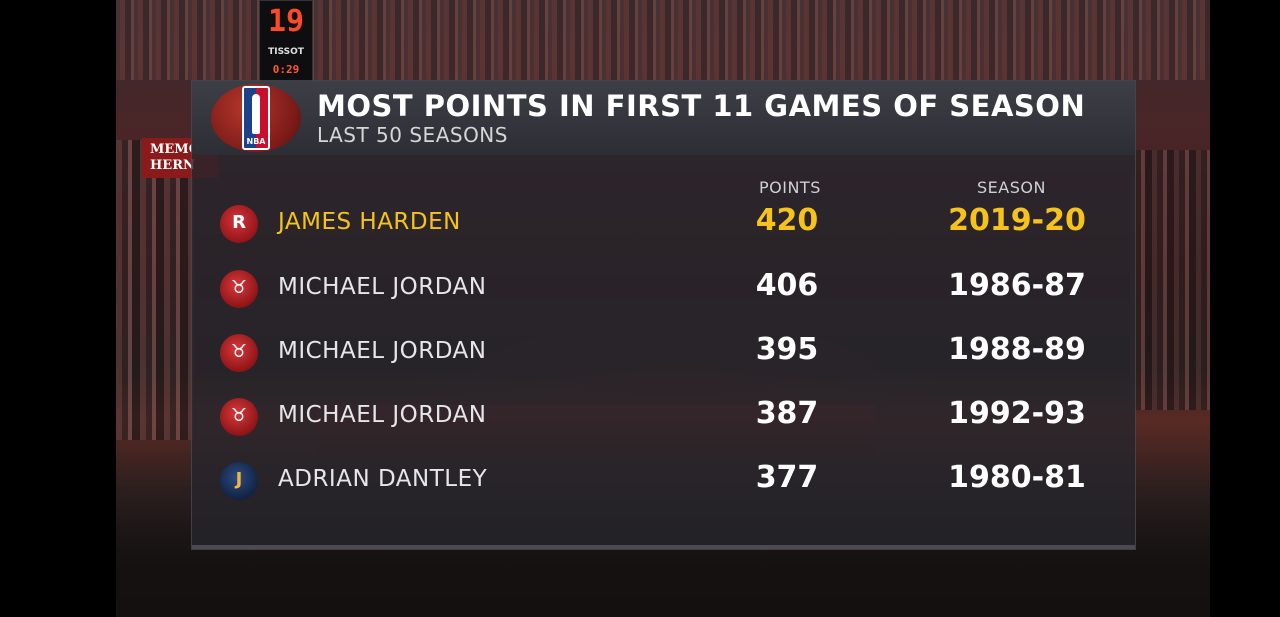 The width and height of the screenshot is (1280, 617). What do you see at coordinates (286, 69) in the screenshot?
I see `game-clock: 0:29` at bounding box center [286, 69].